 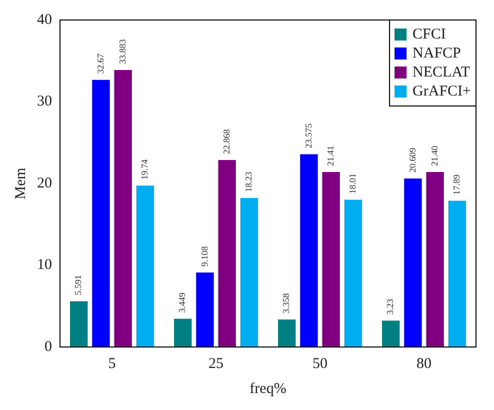 I want to click on data-label: 3.358, so click(x=286, y=303).